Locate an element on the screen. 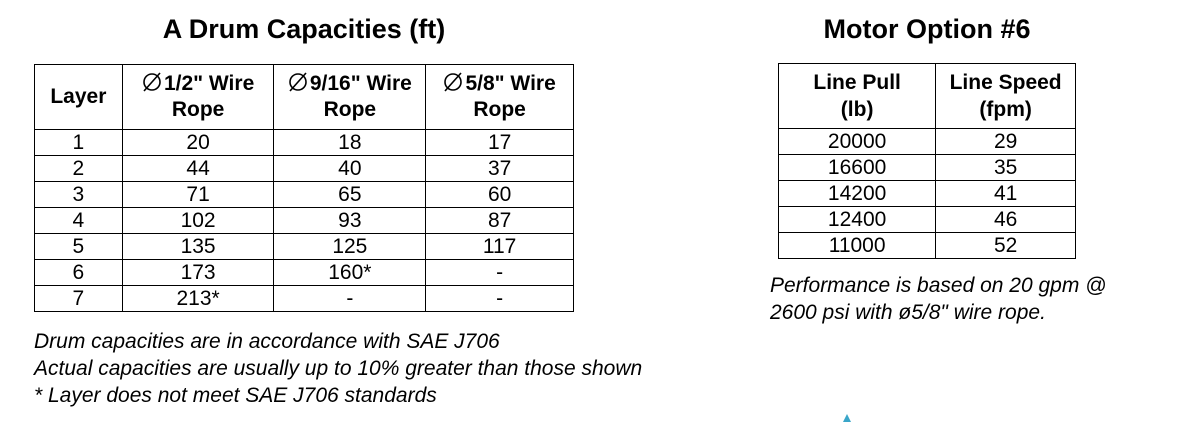  header-line-speed: Line Speed (fpm) is located at coordinates (1005, 96).